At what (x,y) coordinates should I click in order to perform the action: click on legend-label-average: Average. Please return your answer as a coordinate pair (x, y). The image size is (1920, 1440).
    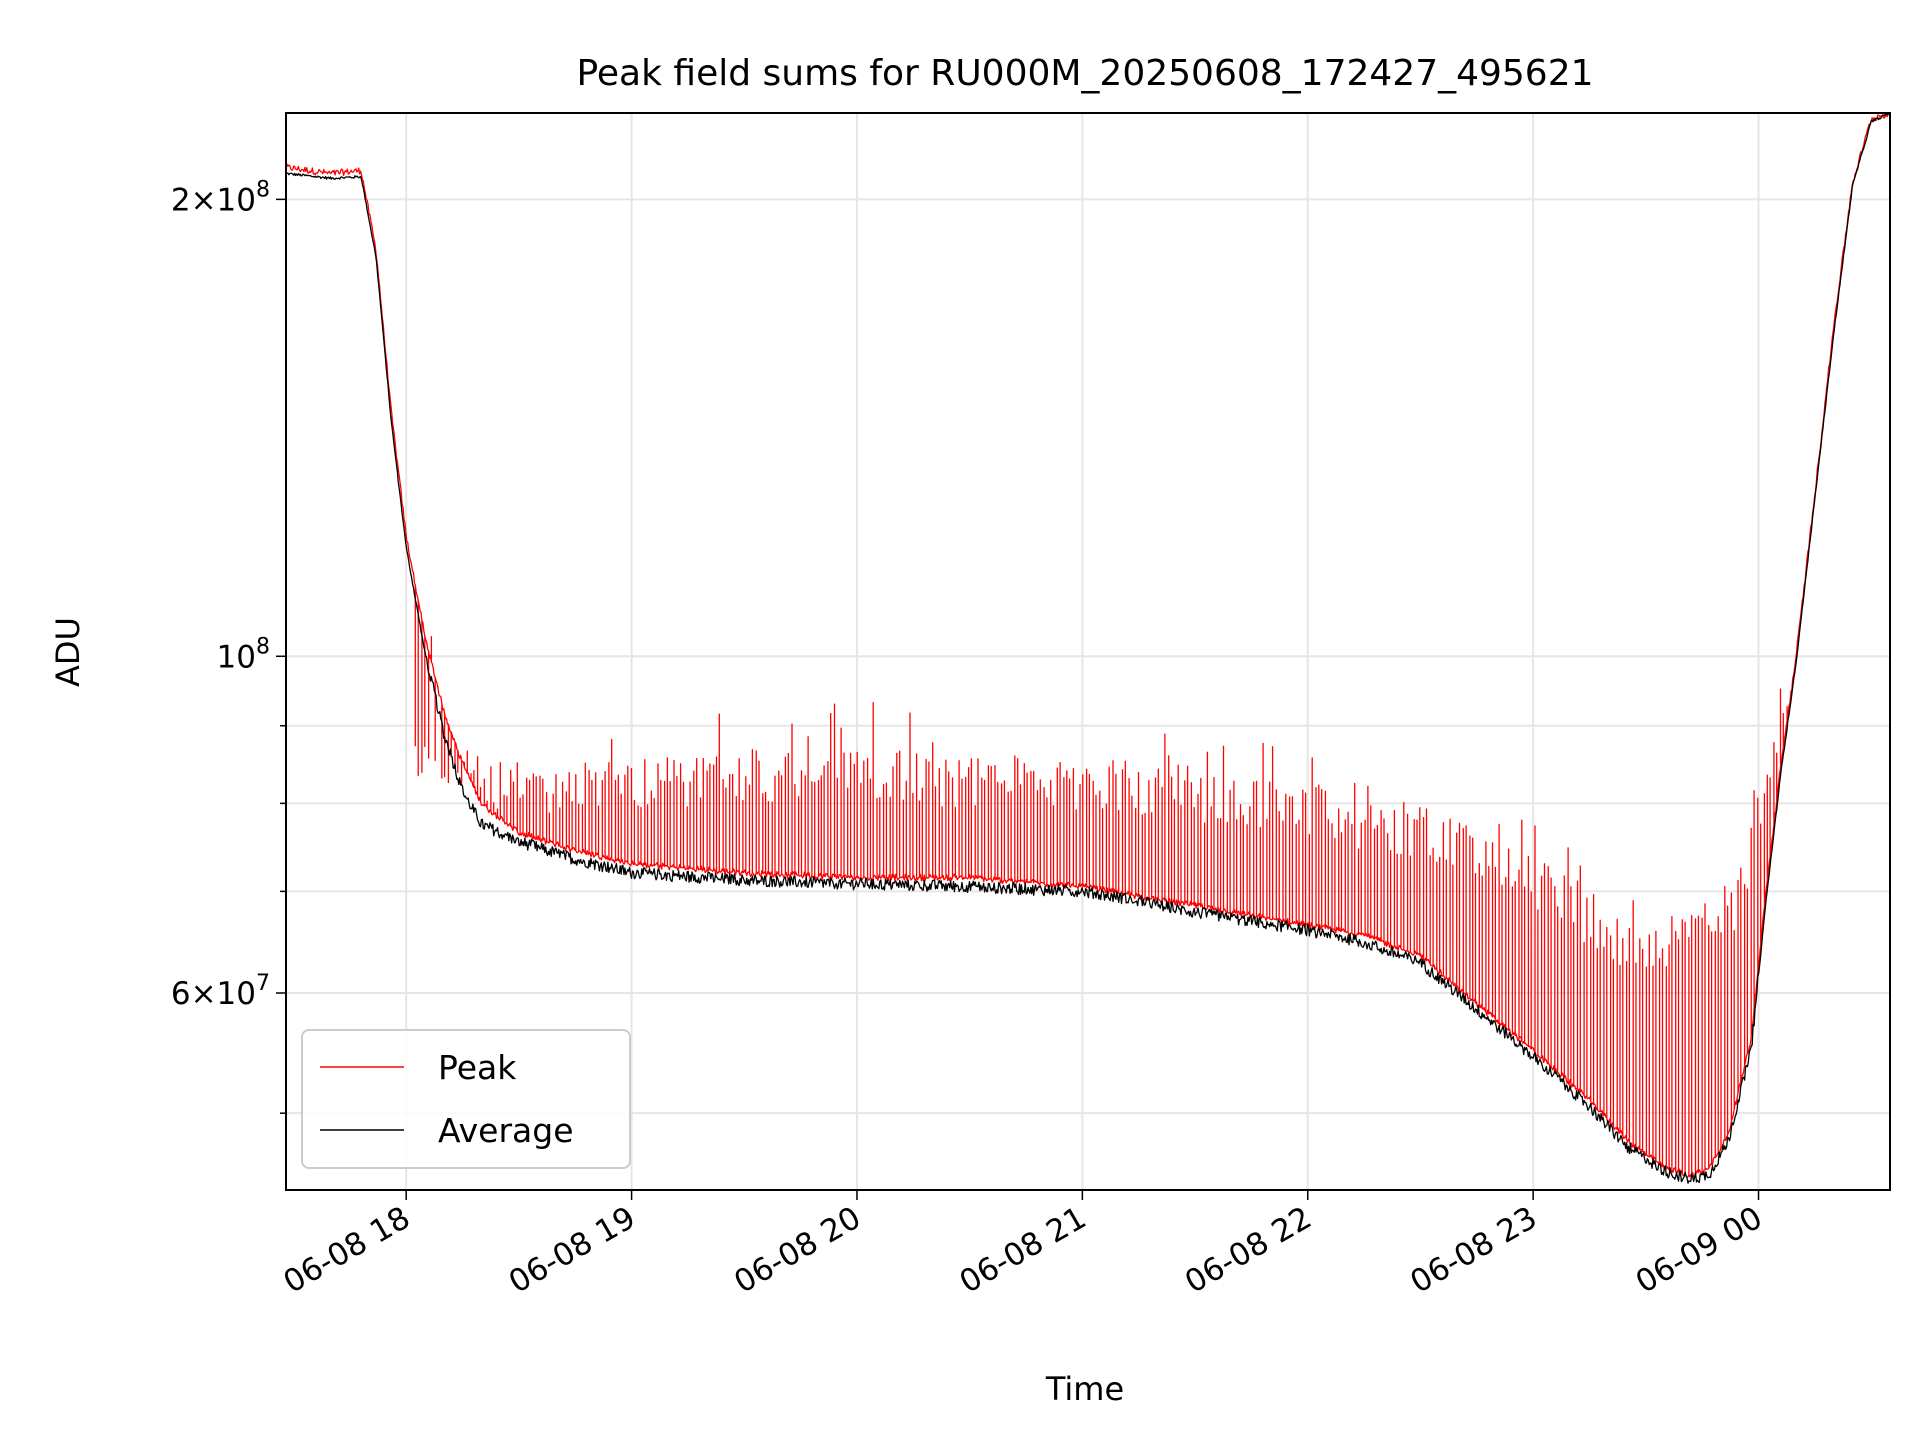
    Looking at the image, I should click on (506, 1130).